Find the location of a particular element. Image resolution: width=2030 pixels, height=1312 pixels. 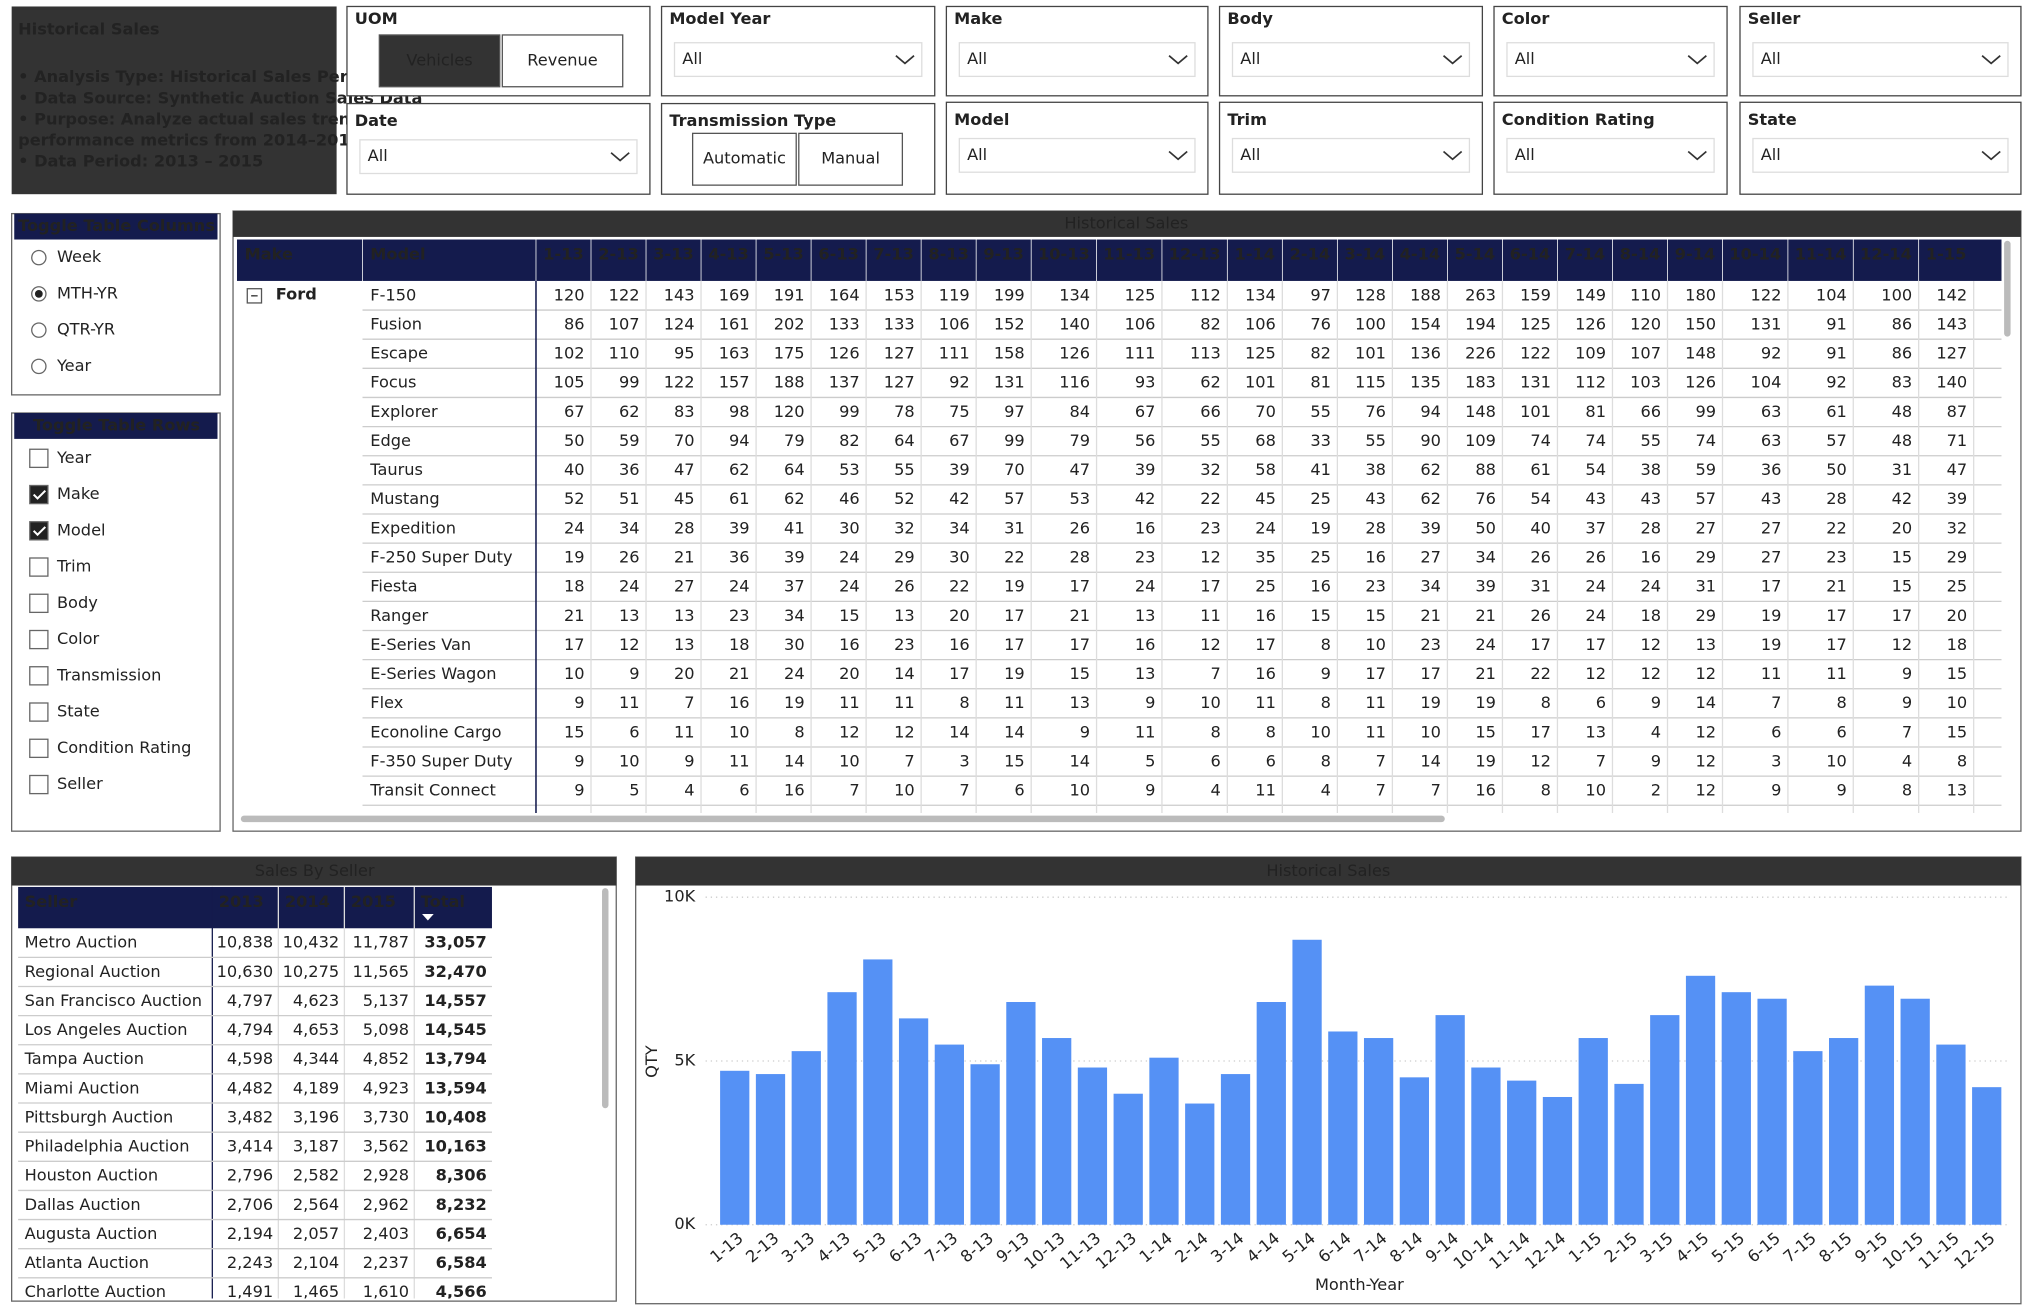

value-cell: 152 is located at coordinates (1009, 323).